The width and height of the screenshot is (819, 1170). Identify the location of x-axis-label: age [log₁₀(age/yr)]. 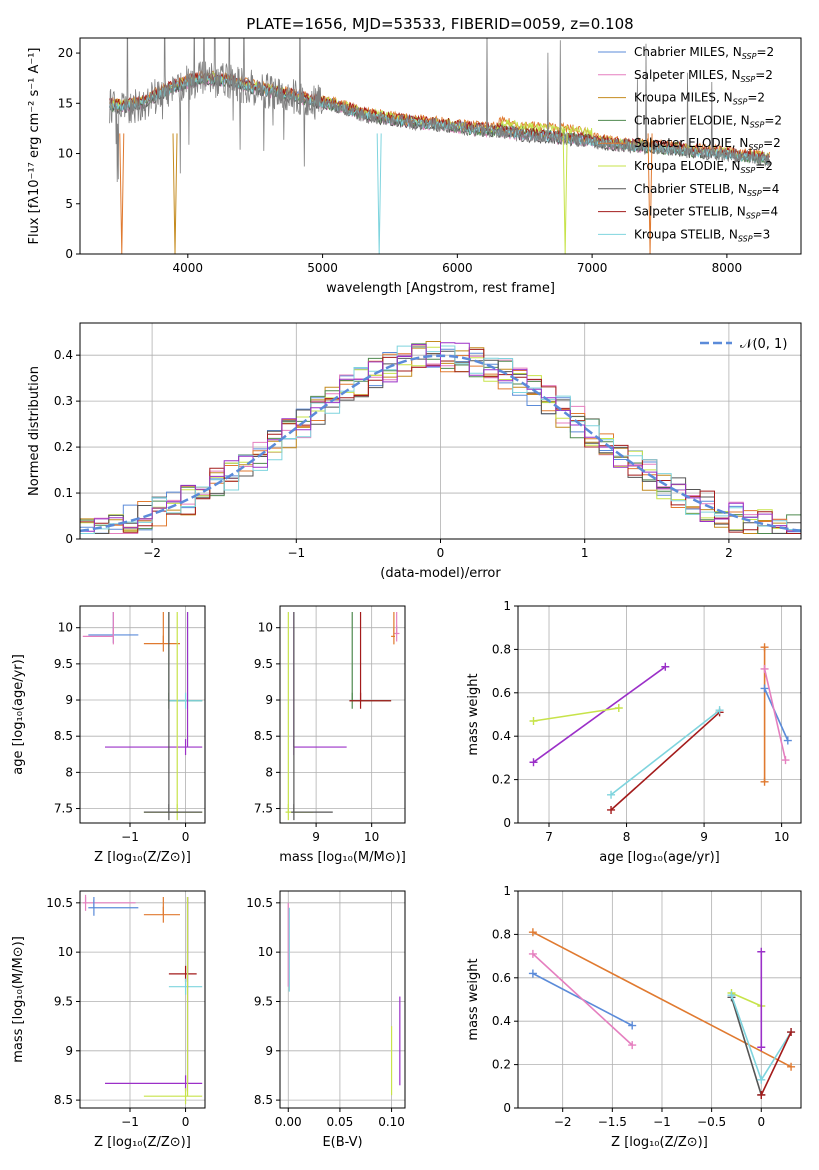
(659, 857).